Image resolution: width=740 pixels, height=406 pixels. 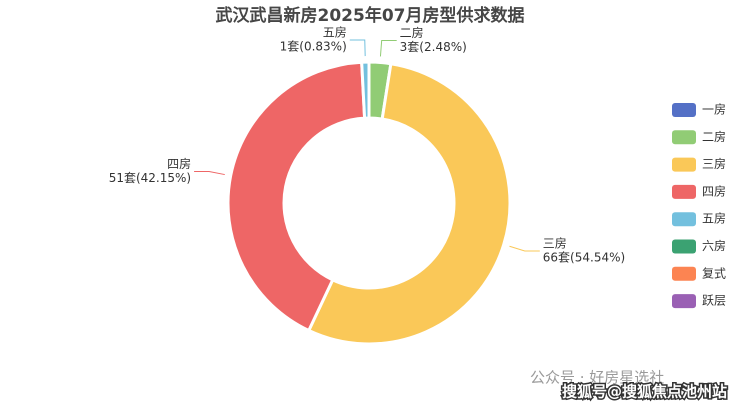 I want to click on slice-label: 五房, so click(x=335, y=32).